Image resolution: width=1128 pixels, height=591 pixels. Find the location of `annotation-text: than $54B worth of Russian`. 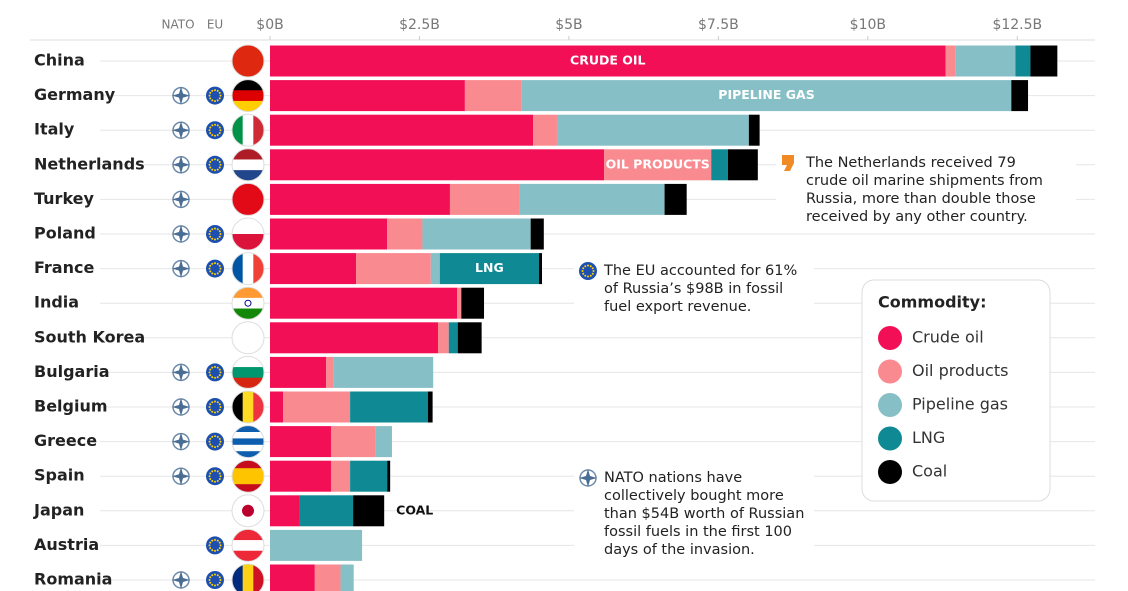

annotation-text: than $54B worth of Russian is located at coordinates (704, 514).